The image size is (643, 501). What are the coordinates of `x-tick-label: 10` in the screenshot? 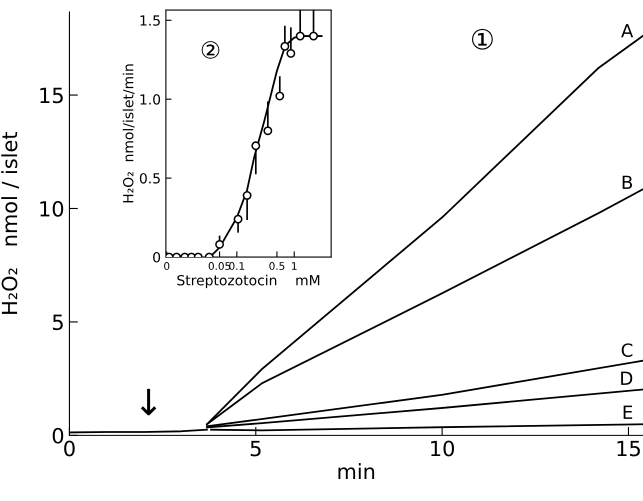 It's located at (442, 448).